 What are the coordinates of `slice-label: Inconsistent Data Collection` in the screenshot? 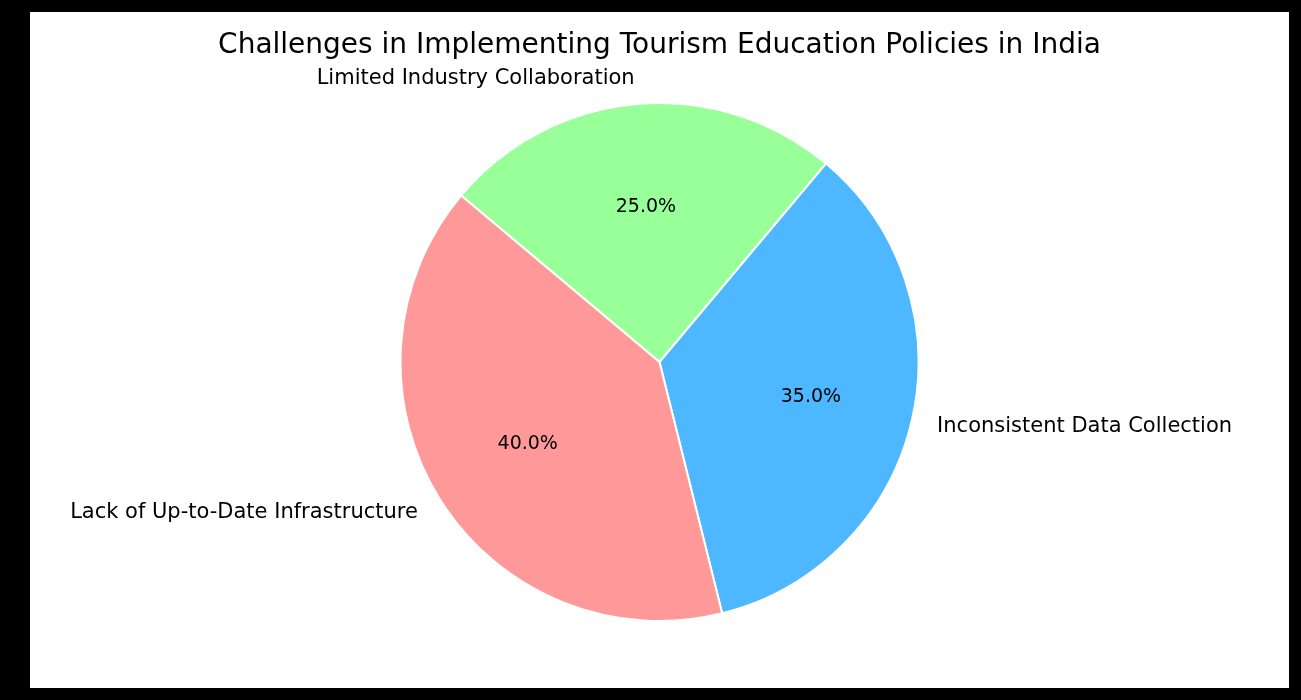 It's located at (1085, 424).